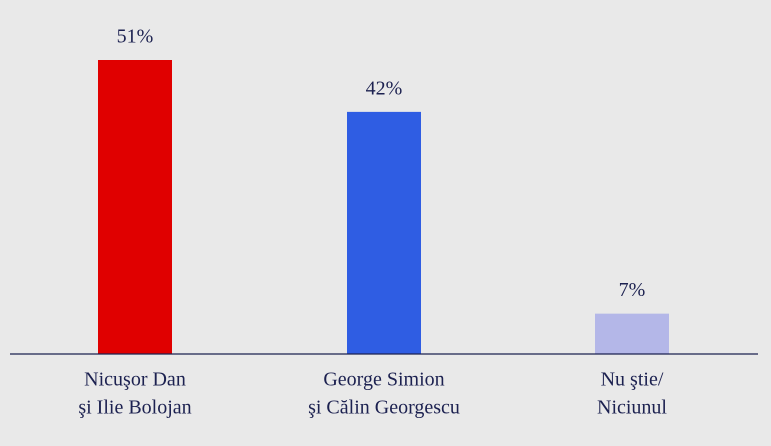 This screenshot has height=446, width=771. What do you see at coordinates (134, 408) in the screenshot?
I see `x-tick-label: şi Ilie Bolojan` at bounding box center [134, 408].